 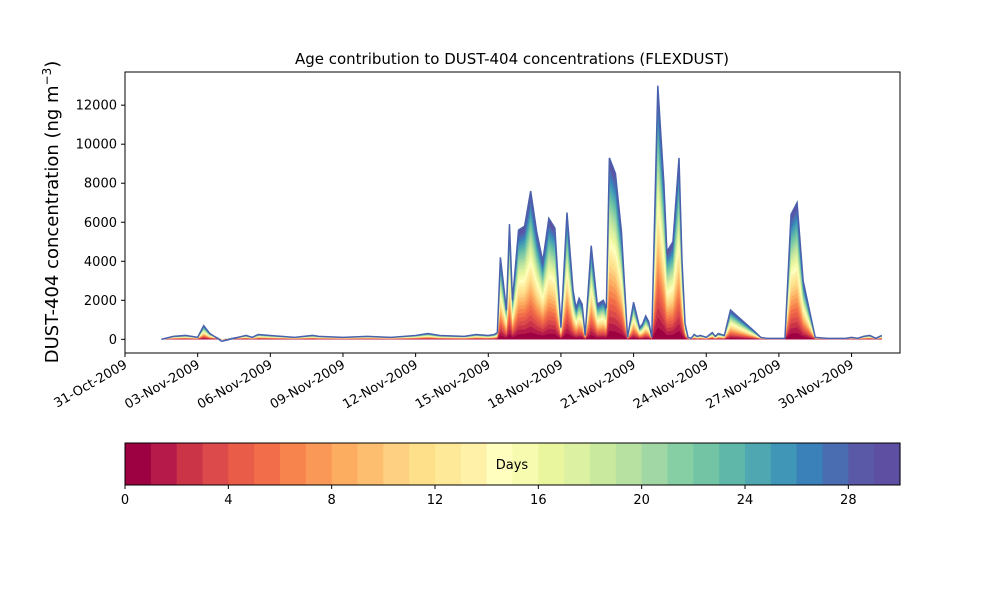 I want to click on colorbar-ticks: 0 4 8 12 16 20 24 28, so click(x=489, y=496).